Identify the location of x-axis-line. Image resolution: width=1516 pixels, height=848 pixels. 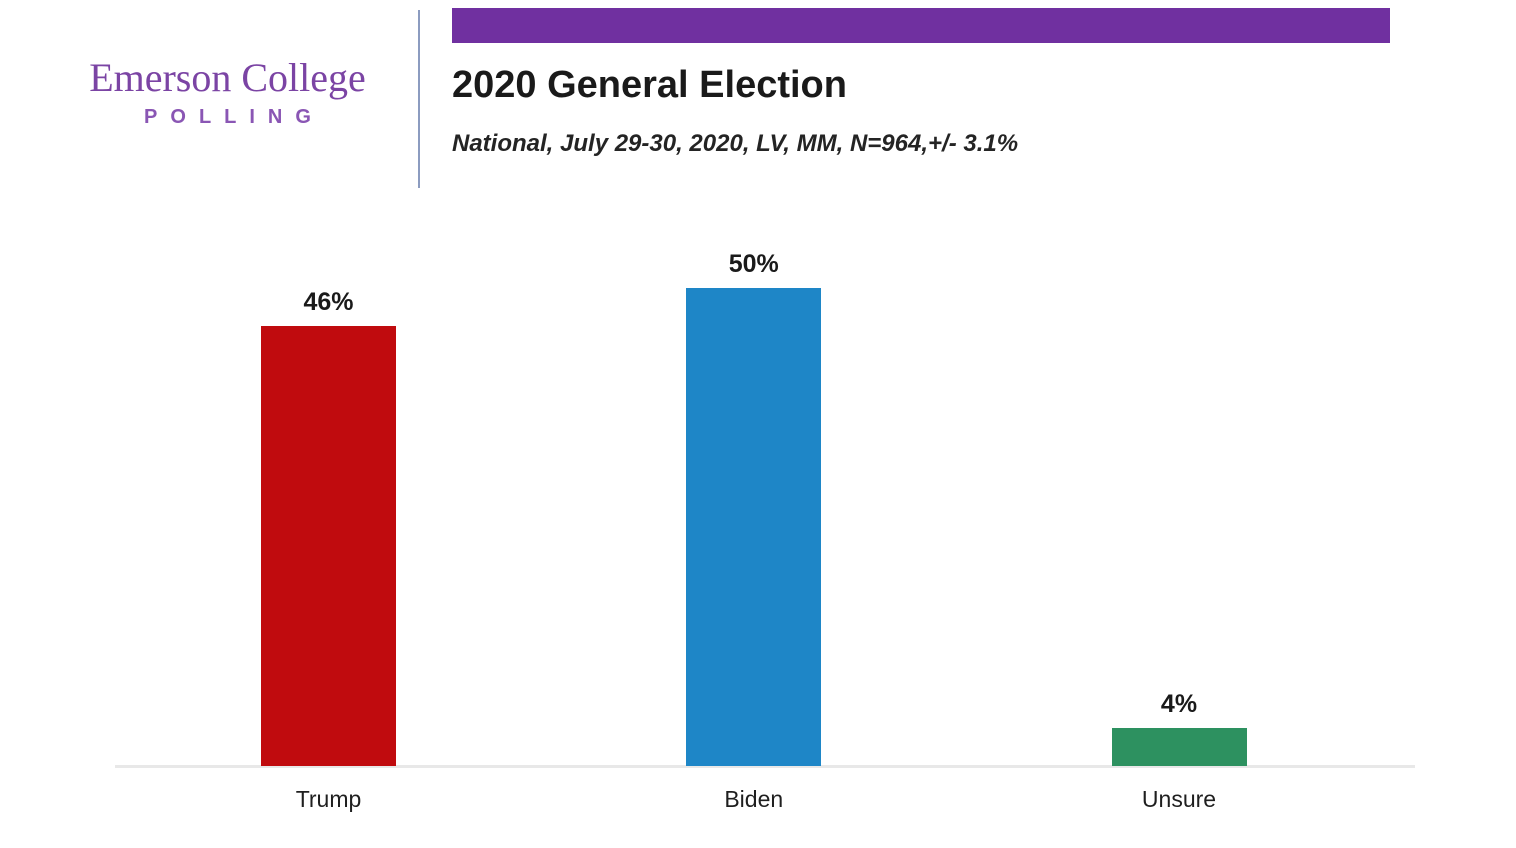
(765, 766).